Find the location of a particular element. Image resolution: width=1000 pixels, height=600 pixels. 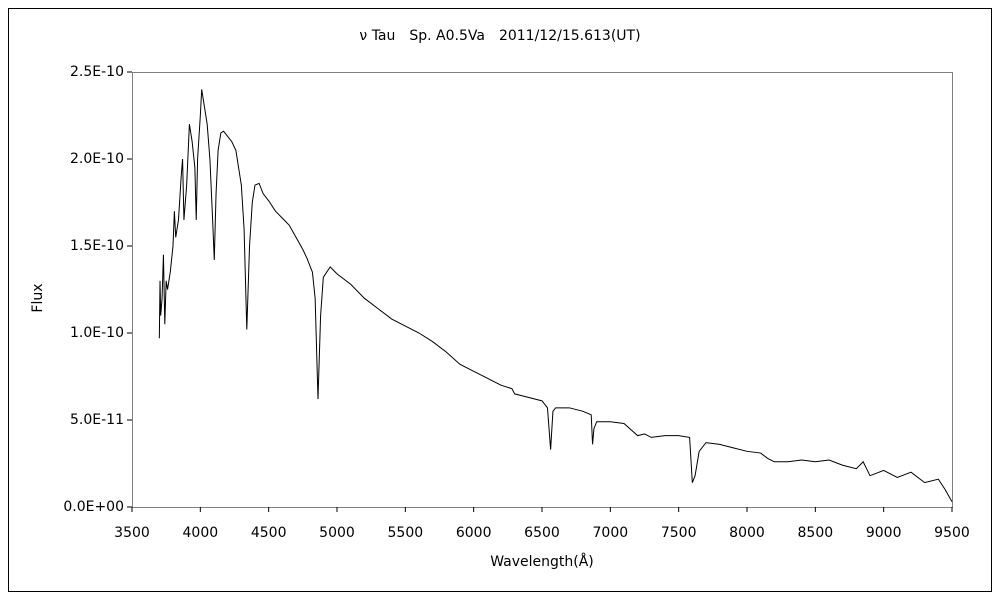

x-tick-label: 7000 is located at coordinates (611, 533).